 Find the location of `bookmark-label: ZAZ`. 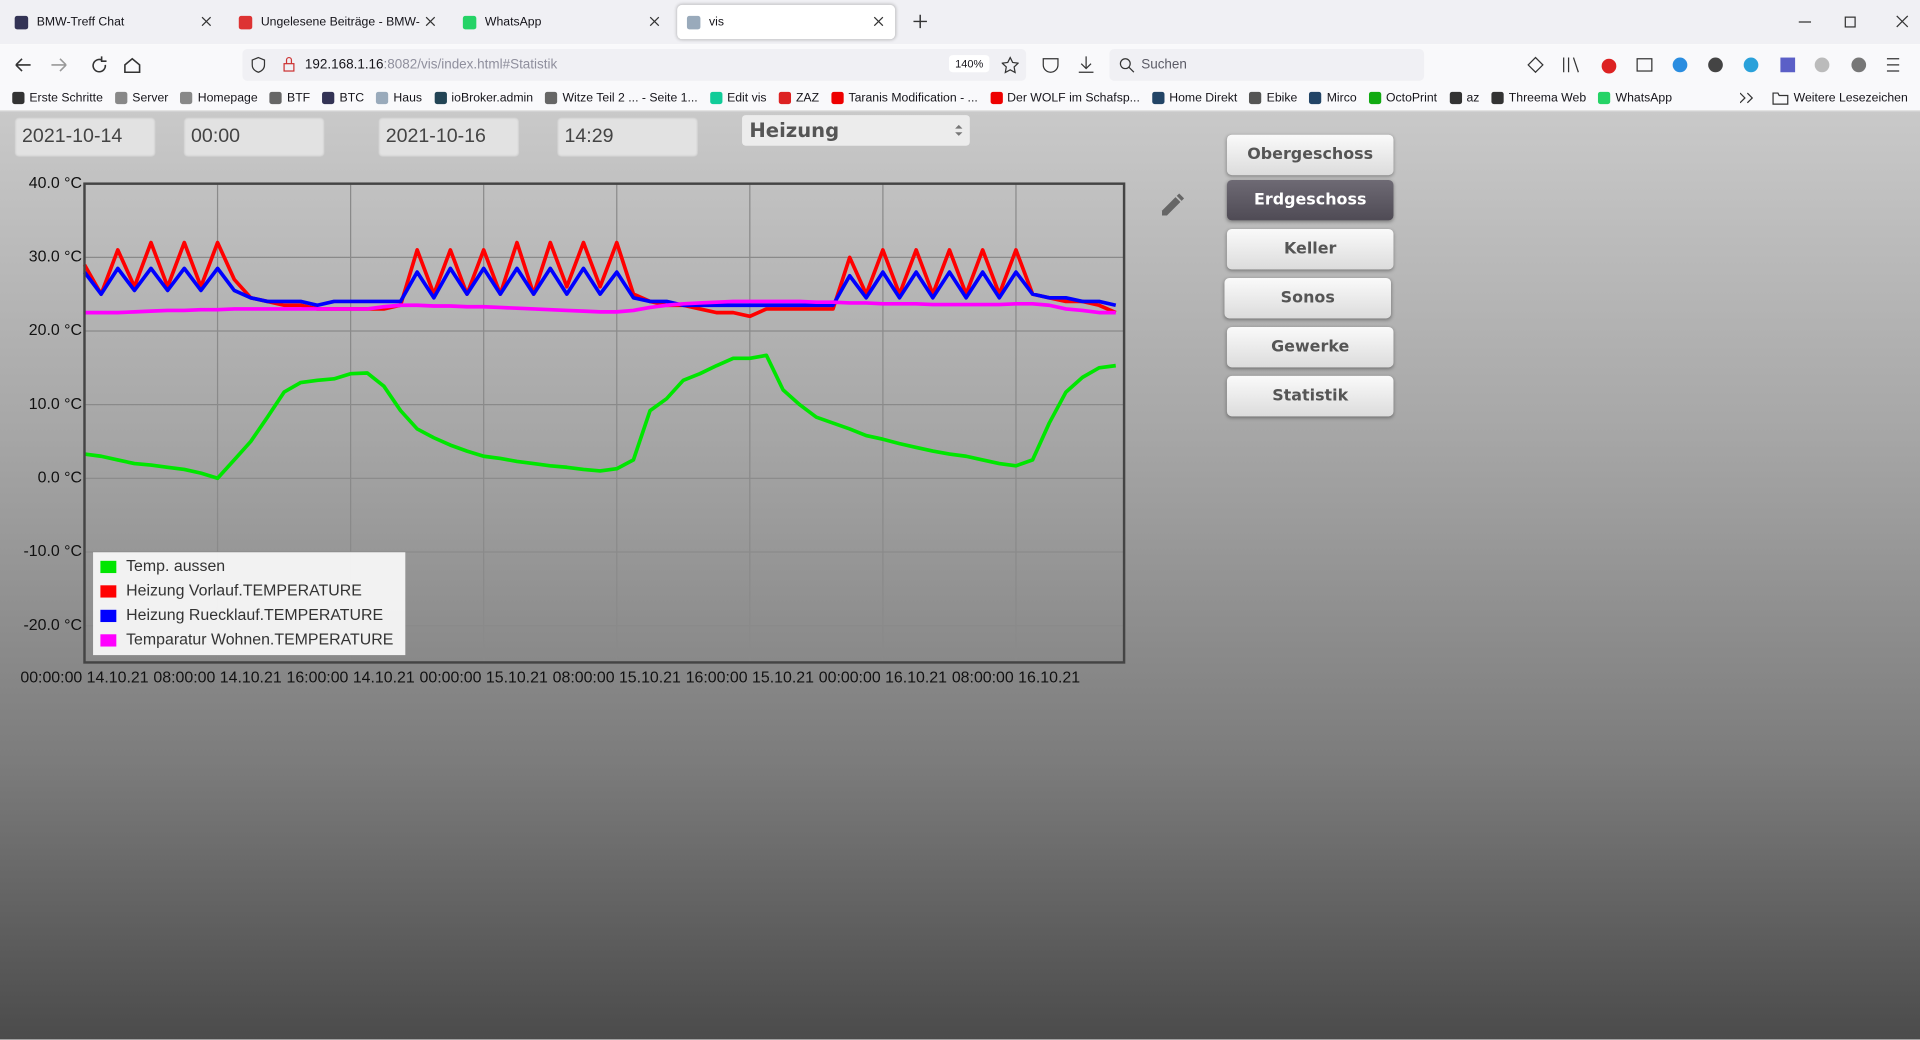

bookmark-label: ZAZ is located at coordinates (807, 98).